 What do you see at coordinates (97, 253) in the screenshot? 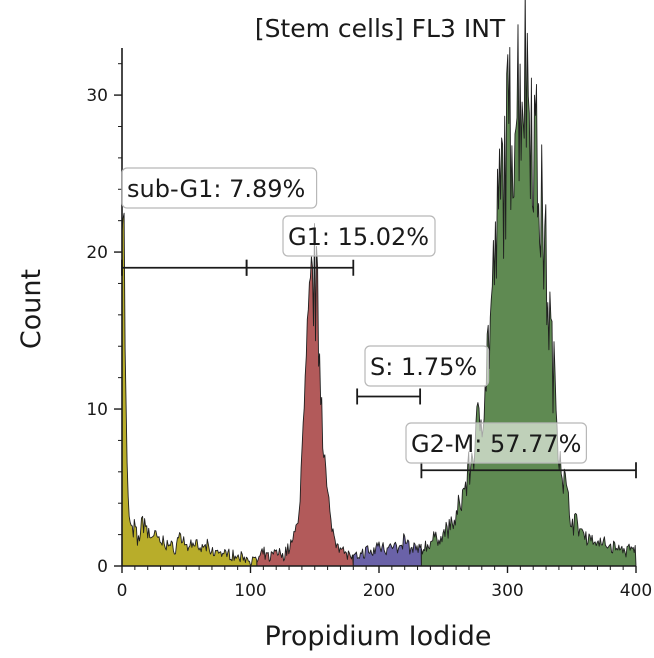
I see `y-tick-label: 20` at bounding box center [97, 253].